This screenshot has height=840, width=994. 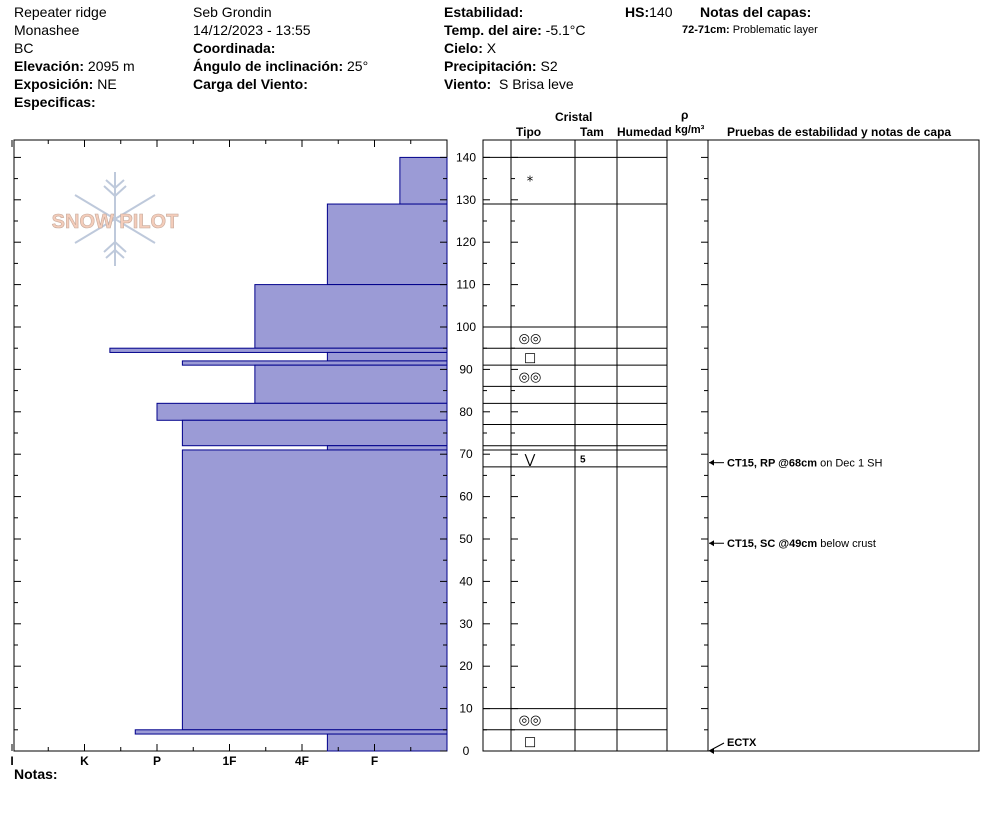 I want to click on notes-label: Notas:, so click(x=36, y=774).